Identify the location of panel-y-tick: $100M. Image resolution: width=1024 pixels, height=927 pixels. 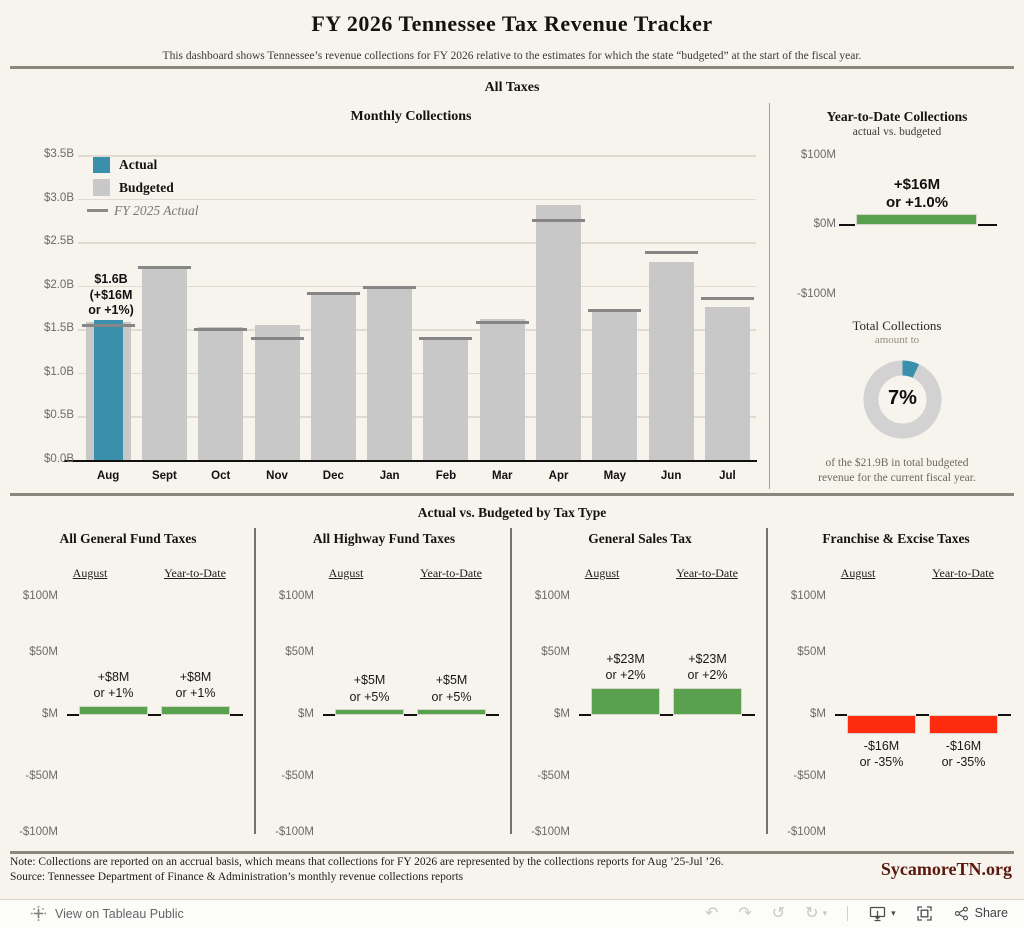
(40, 596).